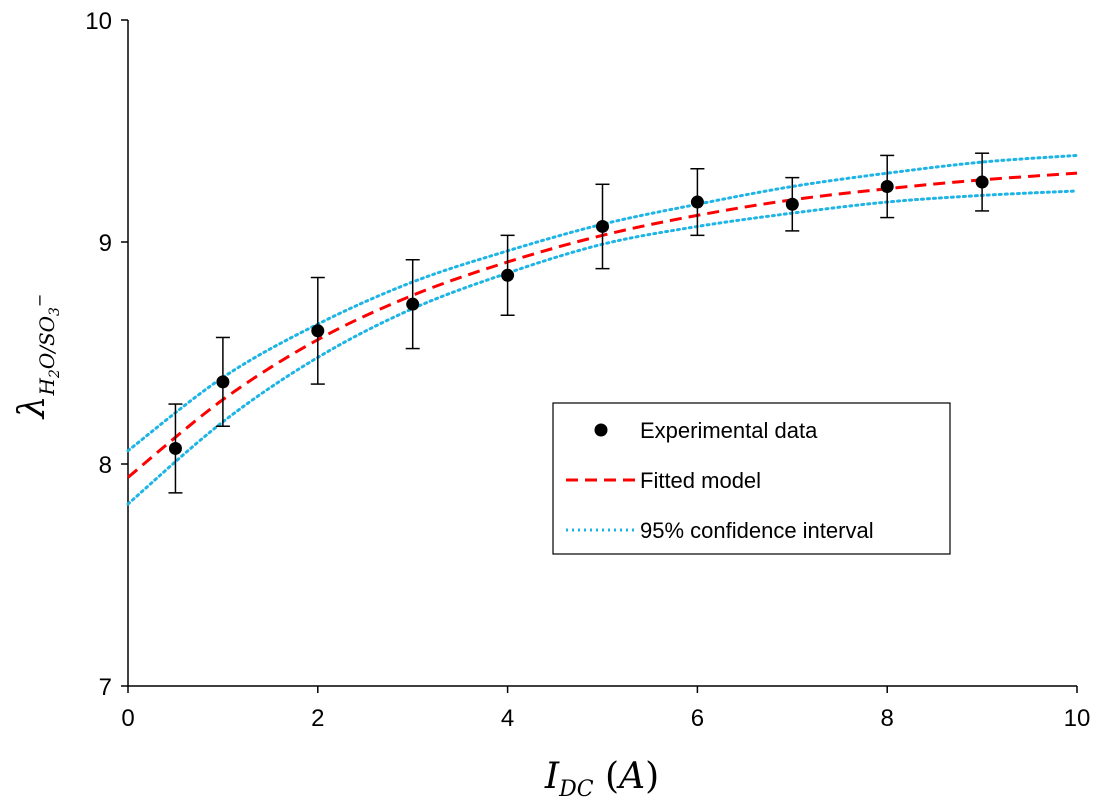  What do you see at coordinates (98, 21) in the screenshot?
I see `y-tick-label: 10` at bounding box center [98, 21].